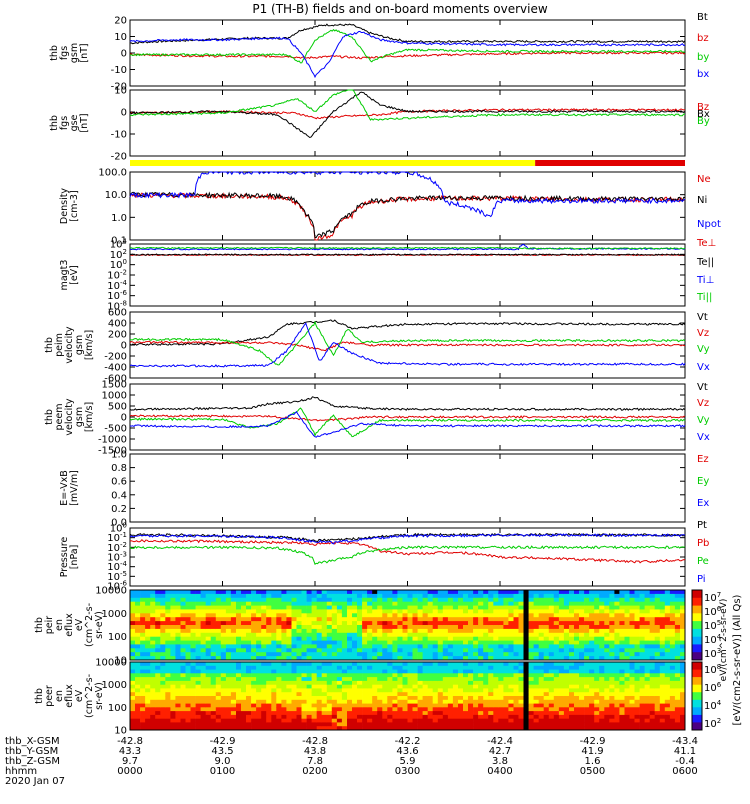 This screenshot has height=804, width=750. I want to click on tick-base: 10, so click(113, 286).